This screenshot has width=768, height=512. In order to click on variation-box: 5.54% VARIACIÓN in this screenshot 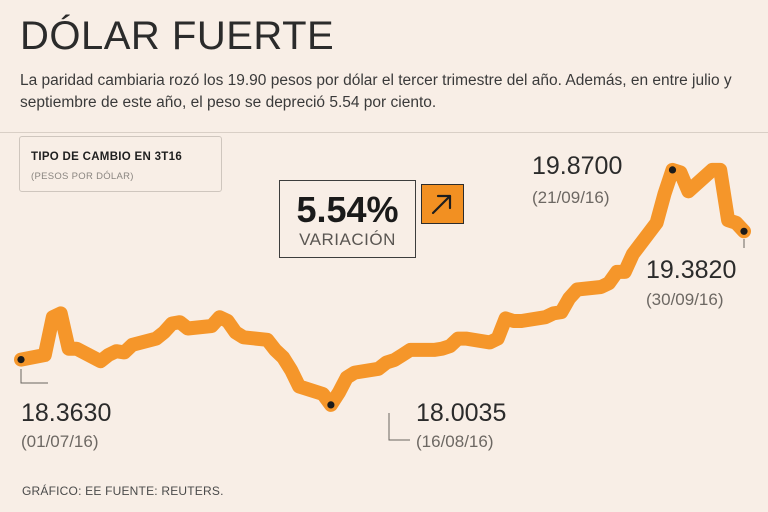, I will do `click(347, 219)`.